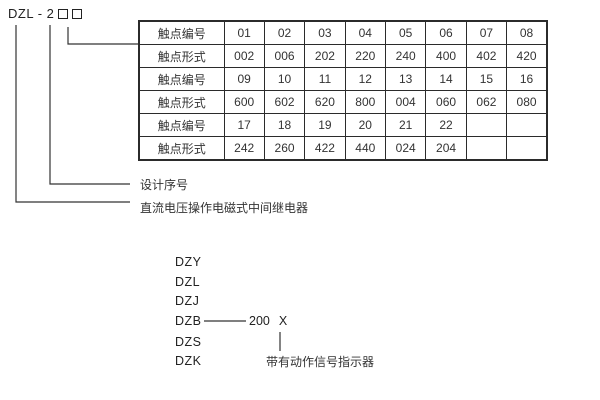 Image resolution: width=600 pixels, height=400 pixels. What do you see at coordinates (188, 342) in the screenshot?
I see `legend-model-dzs: DZS` at bounding box center [188, 342].